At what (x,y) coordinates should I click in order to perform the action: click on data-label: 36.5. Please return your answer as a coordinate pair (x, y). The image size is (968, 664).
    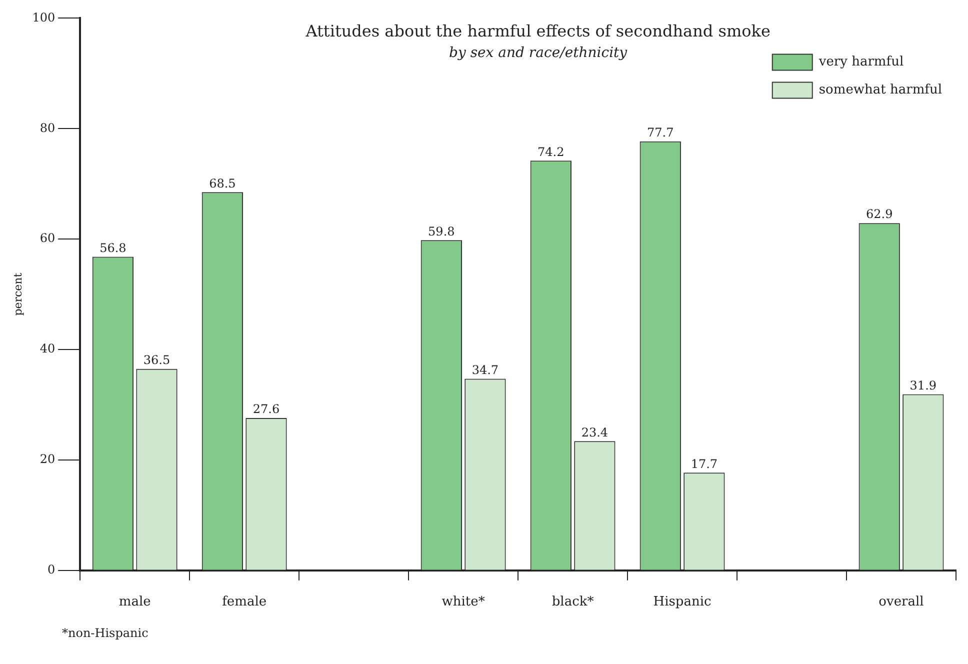
    Looking at the image, I should click on (156, 359).